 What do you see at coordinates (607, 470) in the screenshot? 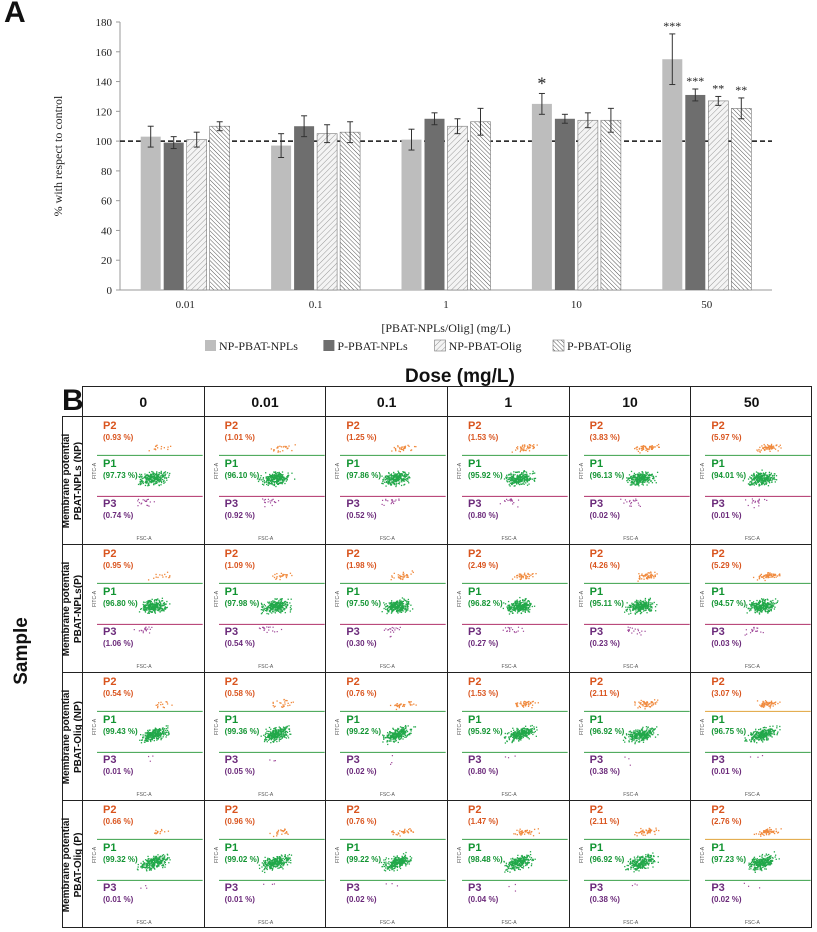
I see `gate-label-p1: P1 (96.13 %)` at bounding box center [607, 470].